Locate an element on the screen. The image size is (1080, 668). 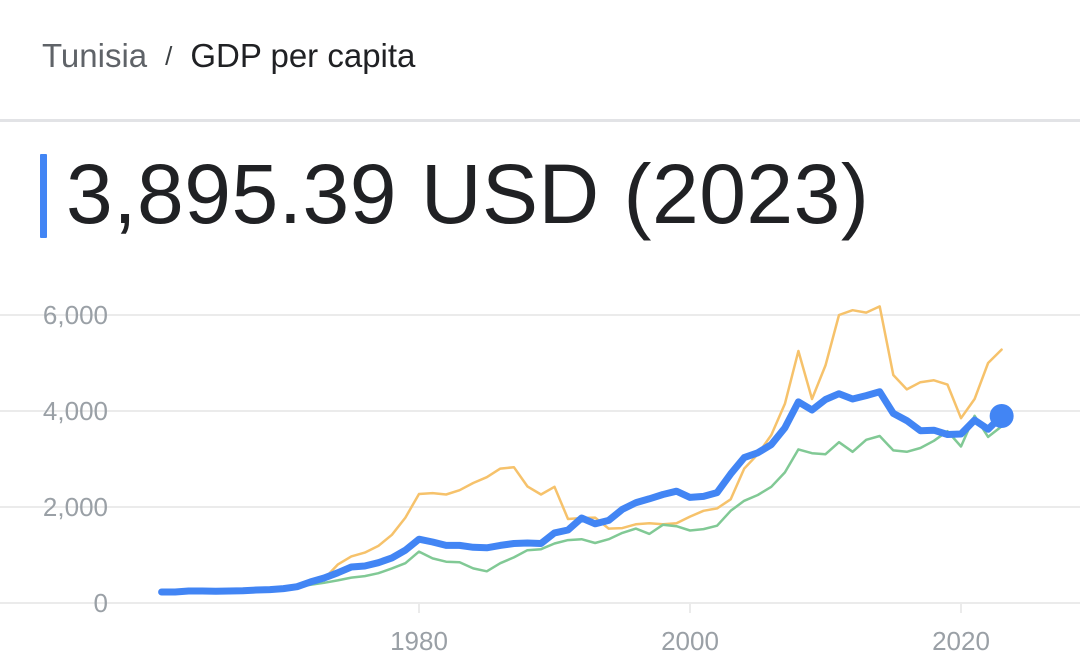
y-tick-label-0: 0 is located at coordinates (101, 603).